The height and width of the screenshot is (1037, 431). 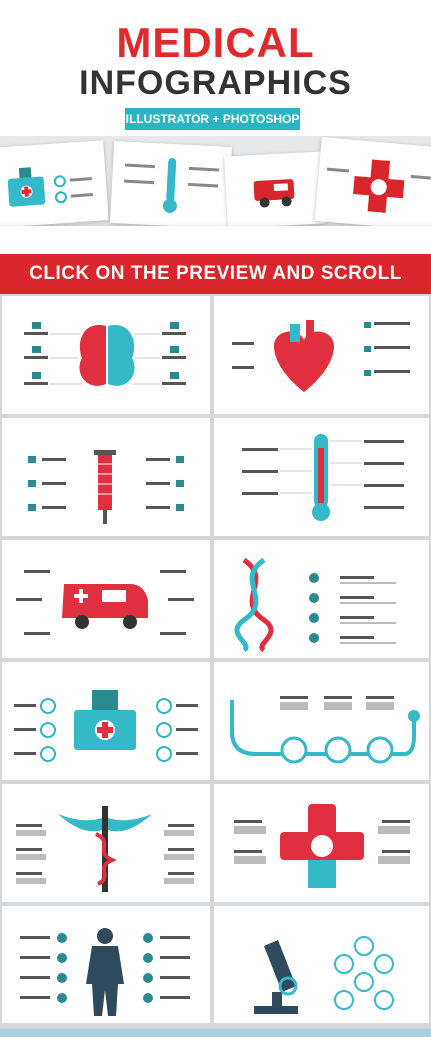 I want to click on slide-brain, so click(x=106, y=355).